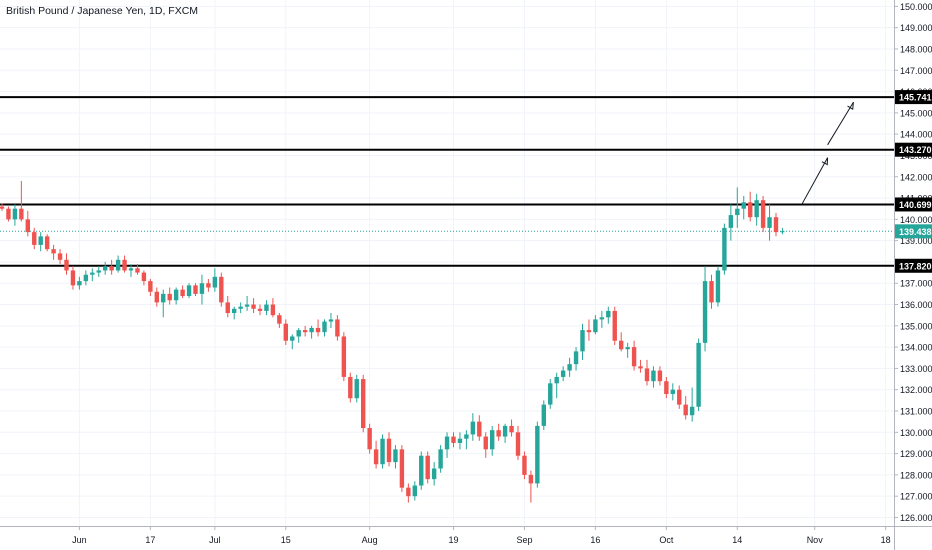  I want to click on y-tick-label: 140.000, so click(916, 220).